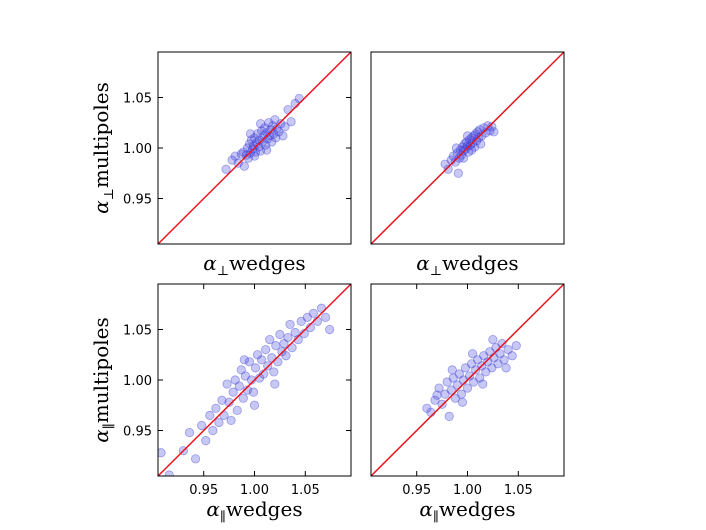 The height and width of the screenshot is (530, 706). I want to click on panel-top-right: α⊥wedges, so click(467, 165).